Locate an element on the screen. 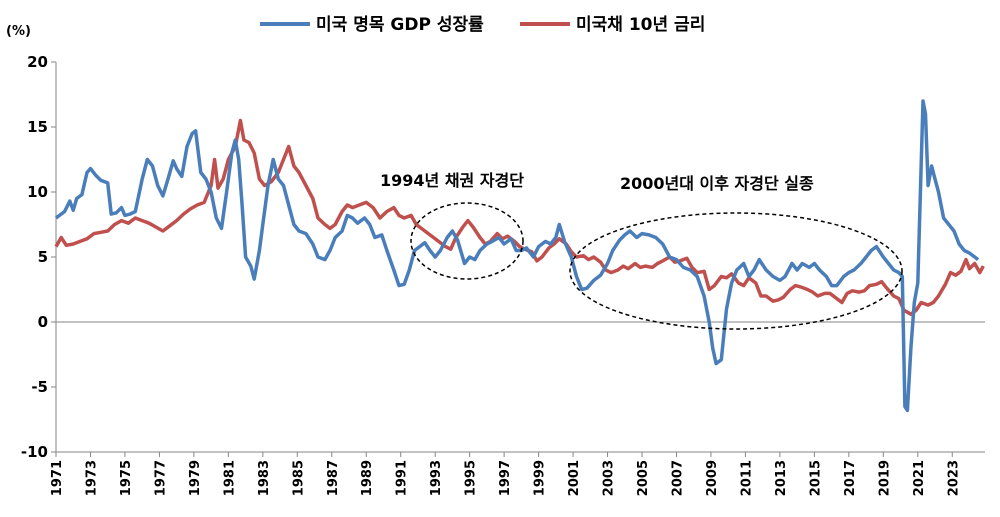  annotation-2000s: 2000년대 이후 자경단 실종 is located at coordinates (717, 183).